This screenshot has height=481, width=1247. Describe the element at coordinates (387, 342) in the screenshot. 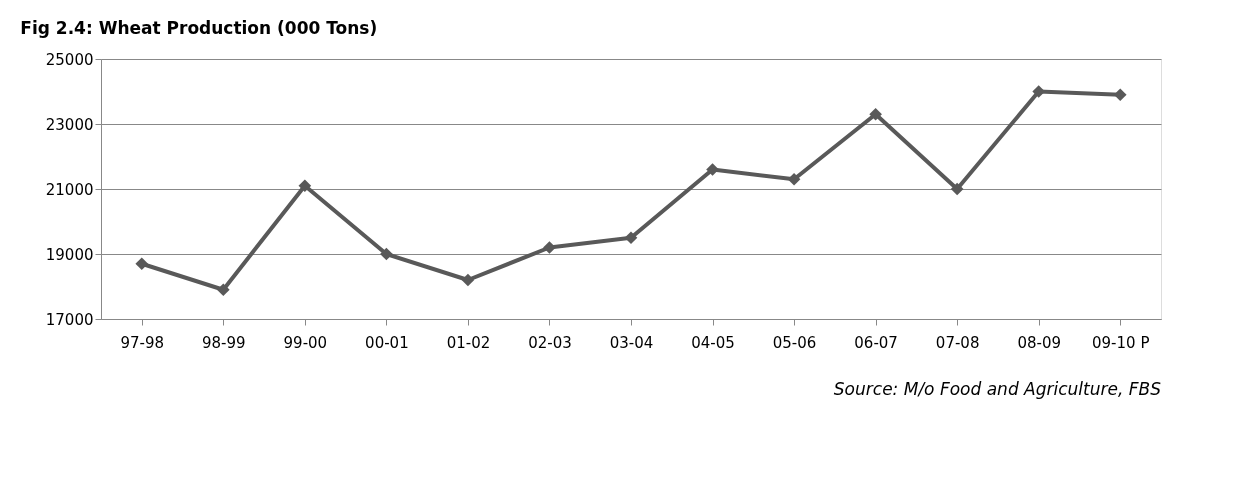

I see `x-tick-label: 00-01` at that location.